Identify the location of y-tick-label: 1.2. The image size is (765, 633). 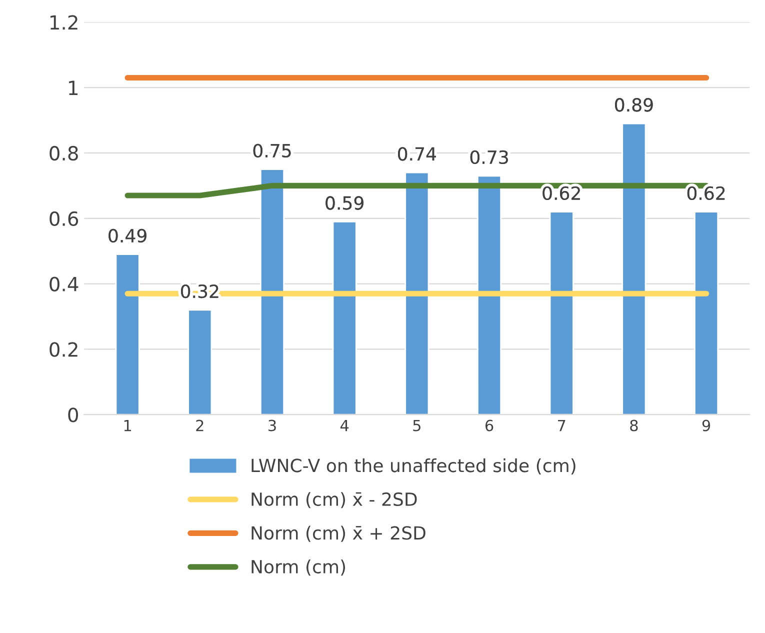
(64, 22).